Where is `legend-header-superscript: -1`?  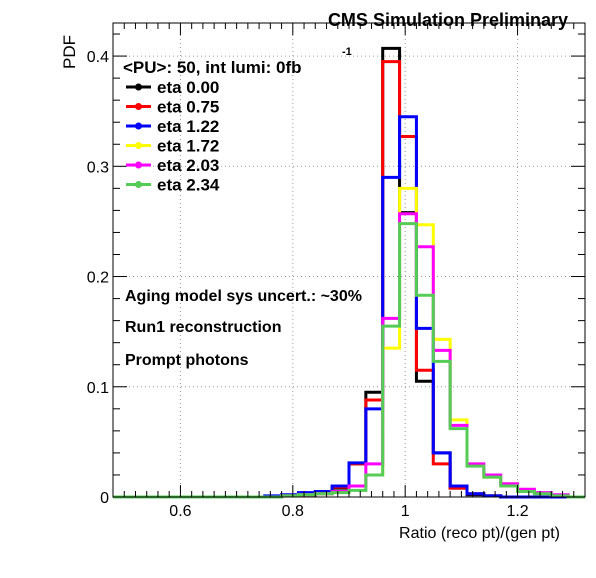
legend-header-superscript: -1 is located at coordinates (347, 52).